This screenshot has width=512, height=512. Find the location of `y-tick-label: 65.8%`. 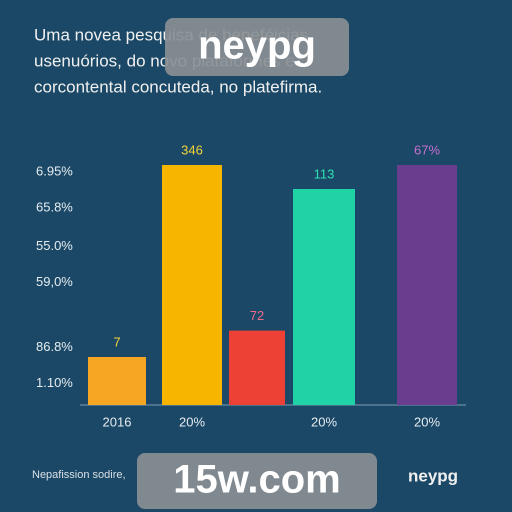

y-tick-label: 65.8% is located at coordinates (54, 207).